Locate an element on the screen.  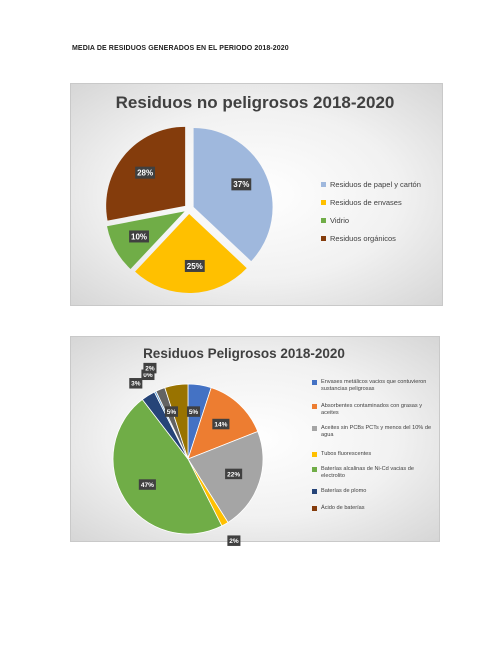
legend-label: Ácido de baterías is located at coordinates (343, 508).